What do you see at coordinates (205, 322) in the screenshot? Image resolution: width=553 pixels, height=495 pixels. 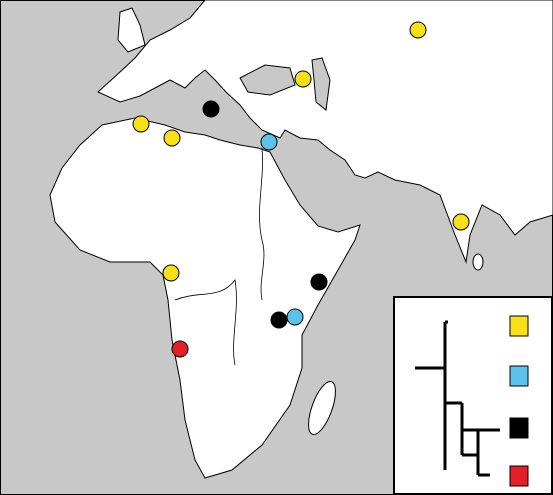 I see `congo` at bounding box center [205, 322].